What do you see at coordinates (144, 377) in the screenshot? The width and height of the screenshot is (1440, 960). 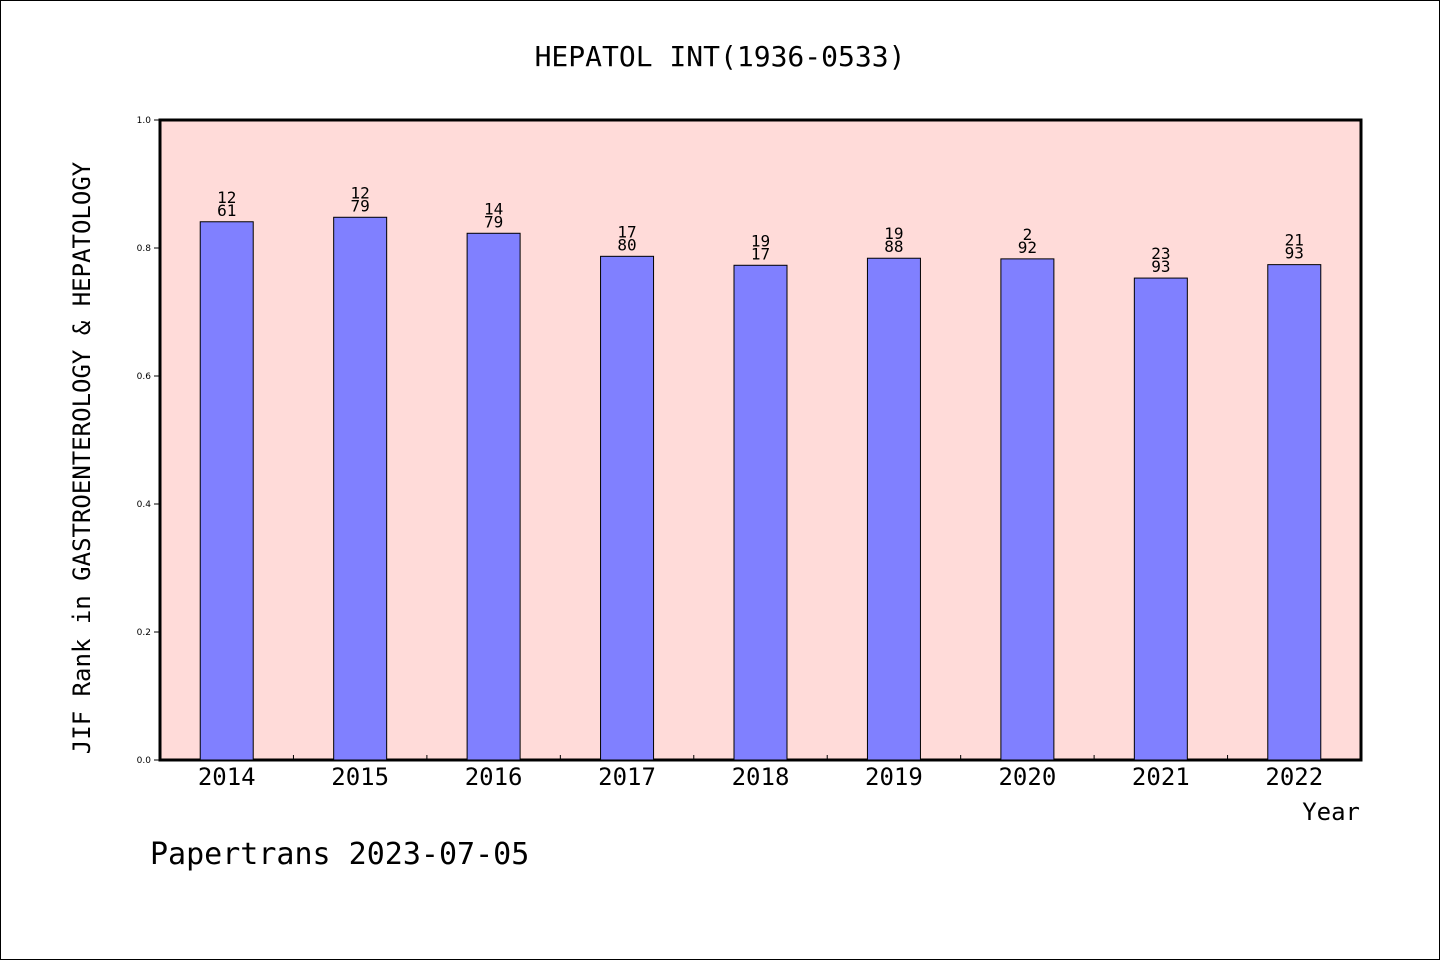 I see `y-tick-label: 0.6` at bounding box center [144, 377].